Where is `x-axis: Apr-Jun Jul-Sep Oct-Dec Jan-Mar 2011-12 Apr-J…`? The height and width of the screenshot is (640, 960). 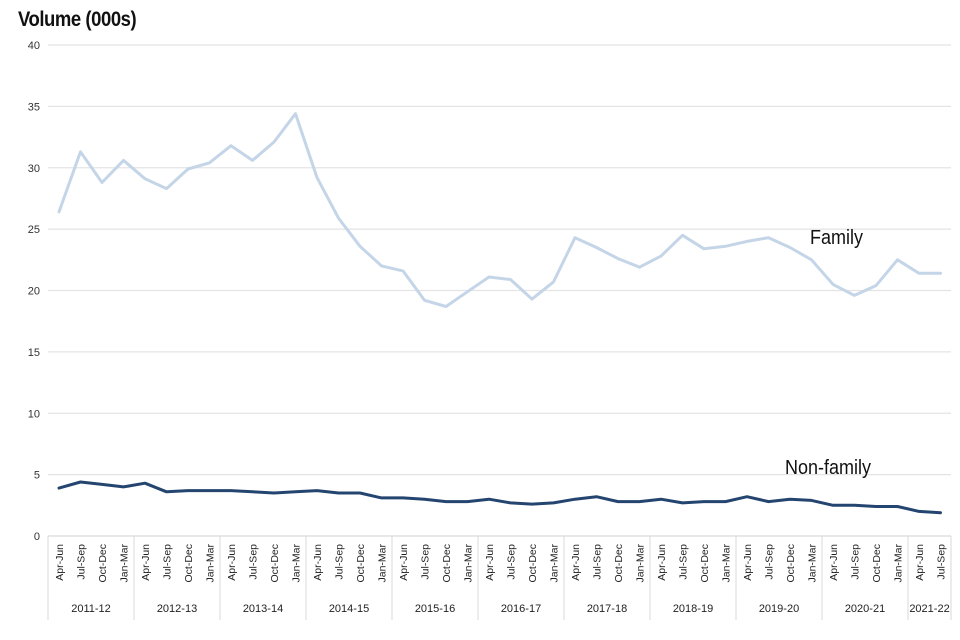
x-axis: Apr-Jun Jul-Sep Oct-Dec Jan-Mar 2011-12 Apr-J… is located at coordinates (499, 578).